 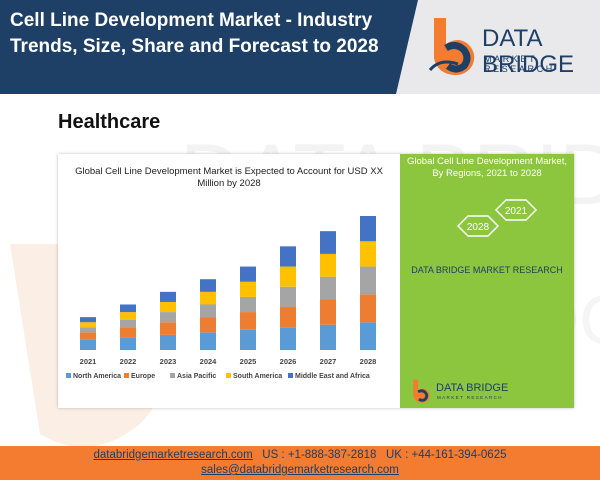 What do you see at coordinates (168, 342) in the screenshot?
I see `bar-segment-2023-north-america` at bounding box center [168, 342].